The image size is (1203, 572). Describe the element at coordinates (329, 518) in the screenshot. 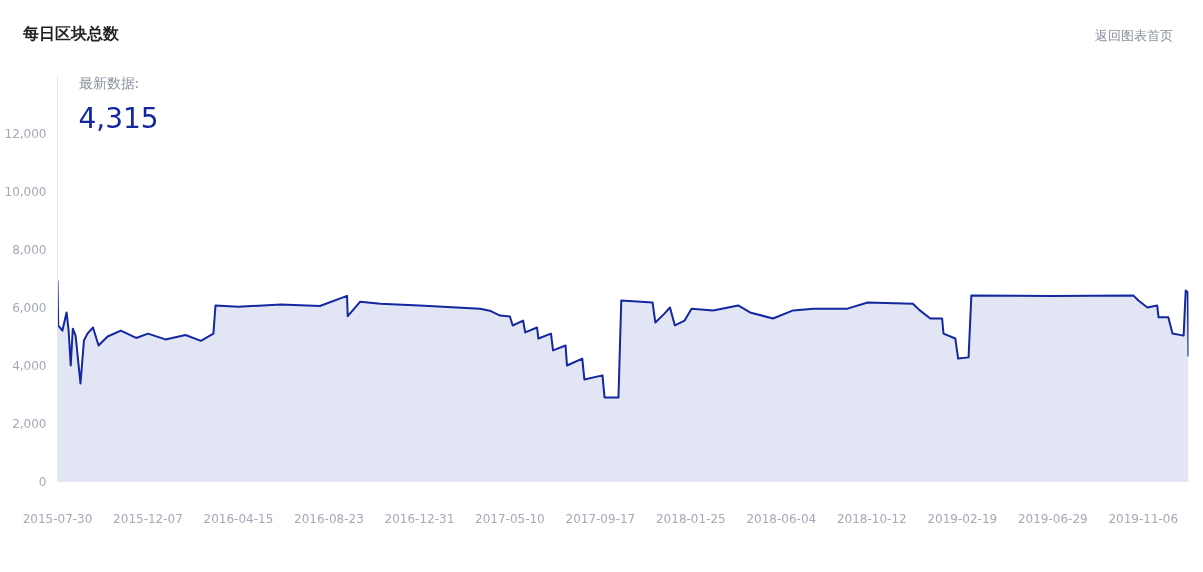

I see `x-tick-label: 2016-08-23` at that location.